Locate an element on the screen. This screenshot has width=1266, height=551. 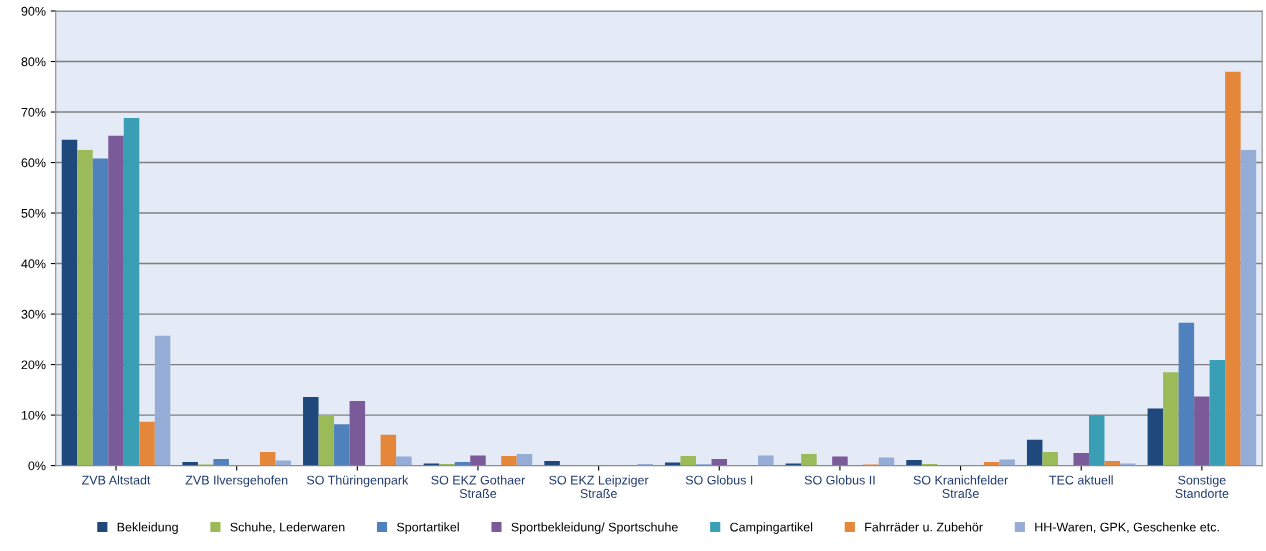
legend-label: HH-Waren, GPK, Geschenke etc. is located at coordinates (1127, 527).